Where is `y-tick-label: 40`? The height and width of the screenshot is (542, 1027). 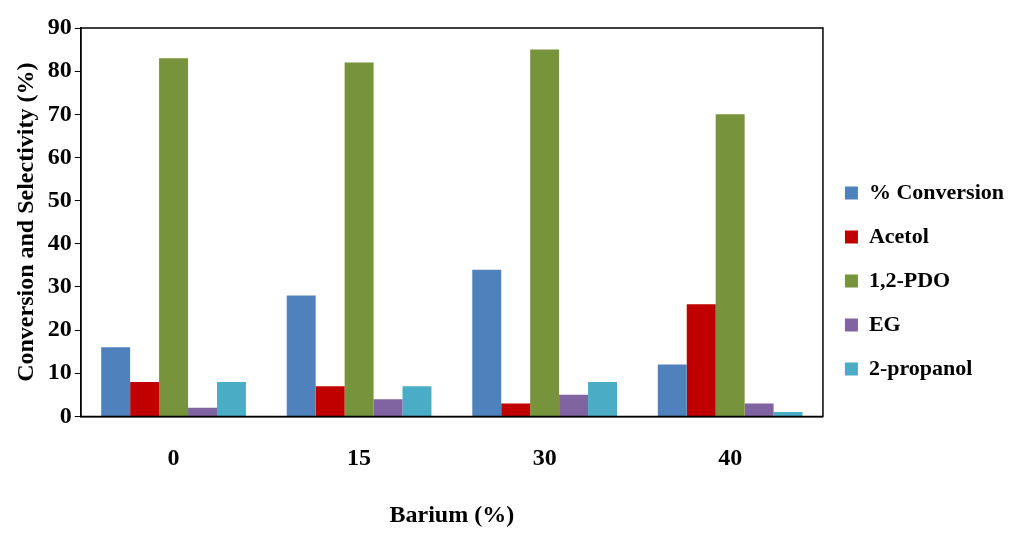 y-tick-label: 40 is located at coordinates (59, 241).